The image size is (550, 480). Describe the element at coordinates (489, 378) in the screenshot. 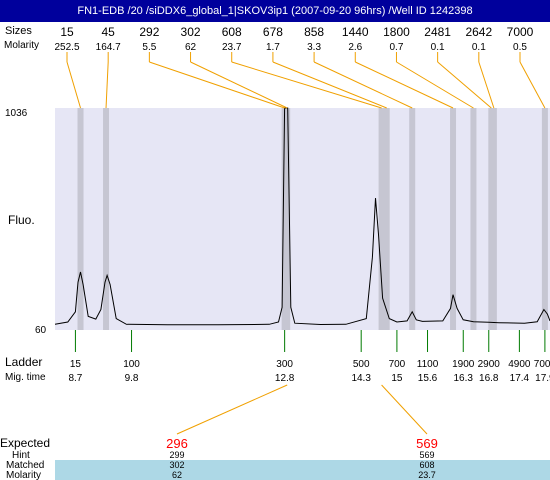

I see `ladder-time-label: 16.8` at that location.